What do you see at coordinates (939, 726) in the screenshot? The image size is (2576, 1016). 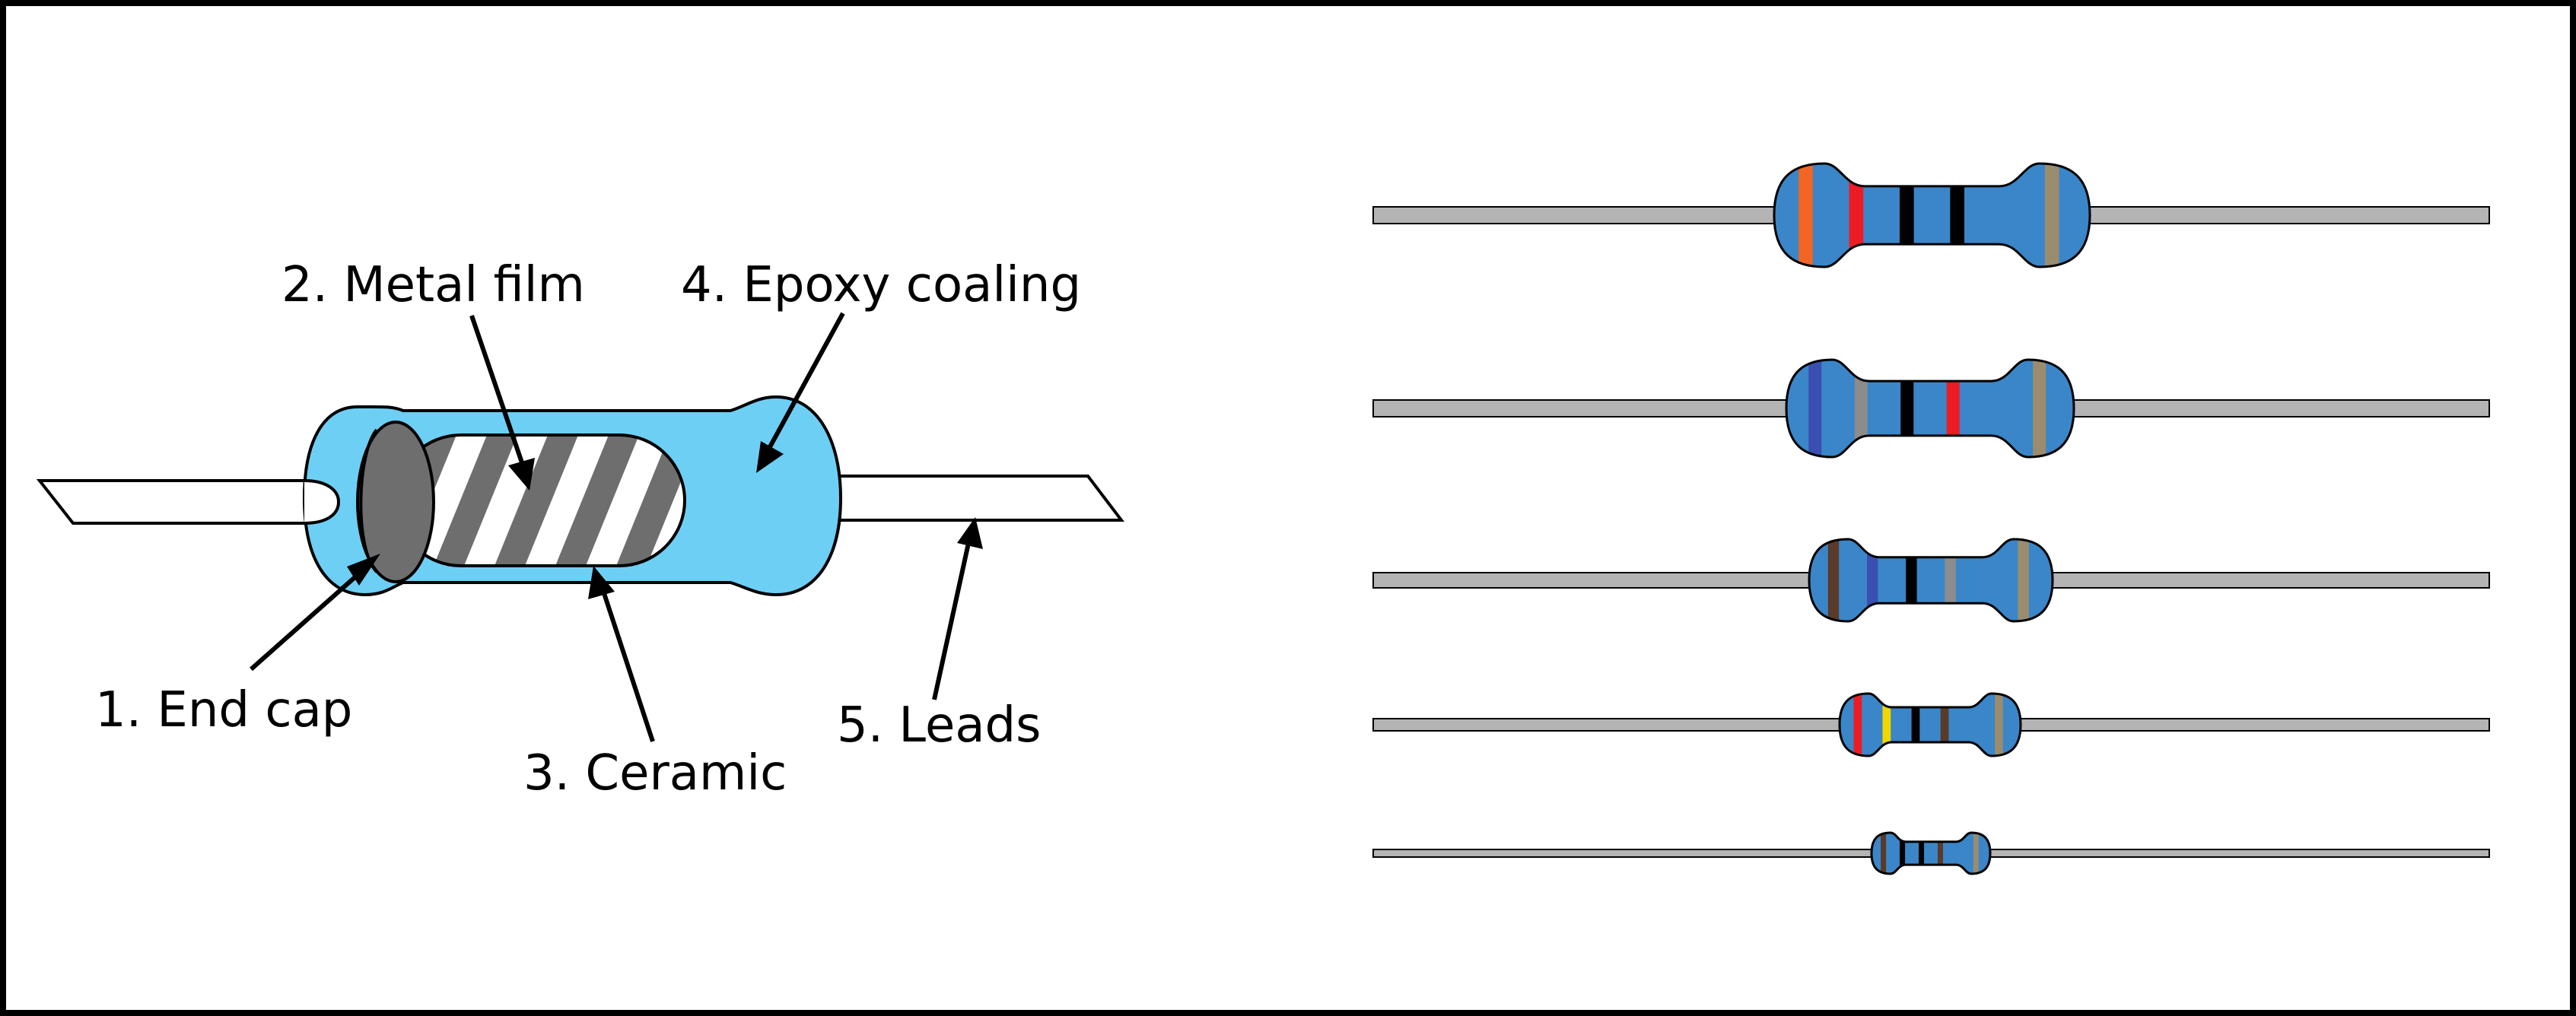 I see `label-leads: 5. Leads` at bounding box center [939, 726].